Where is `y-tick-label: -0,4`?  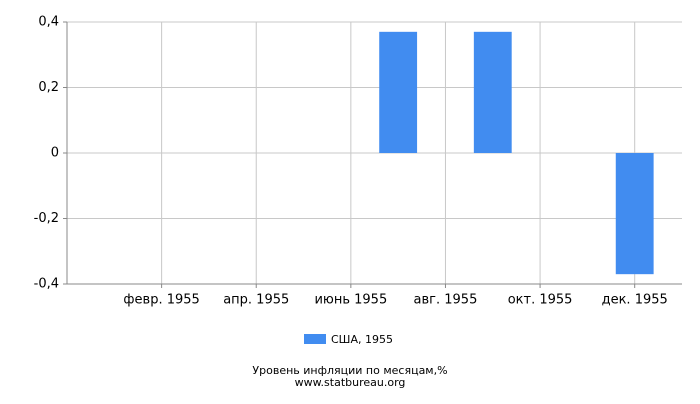 y-tick-label: -0,4 is located at coordinates (46, 284).